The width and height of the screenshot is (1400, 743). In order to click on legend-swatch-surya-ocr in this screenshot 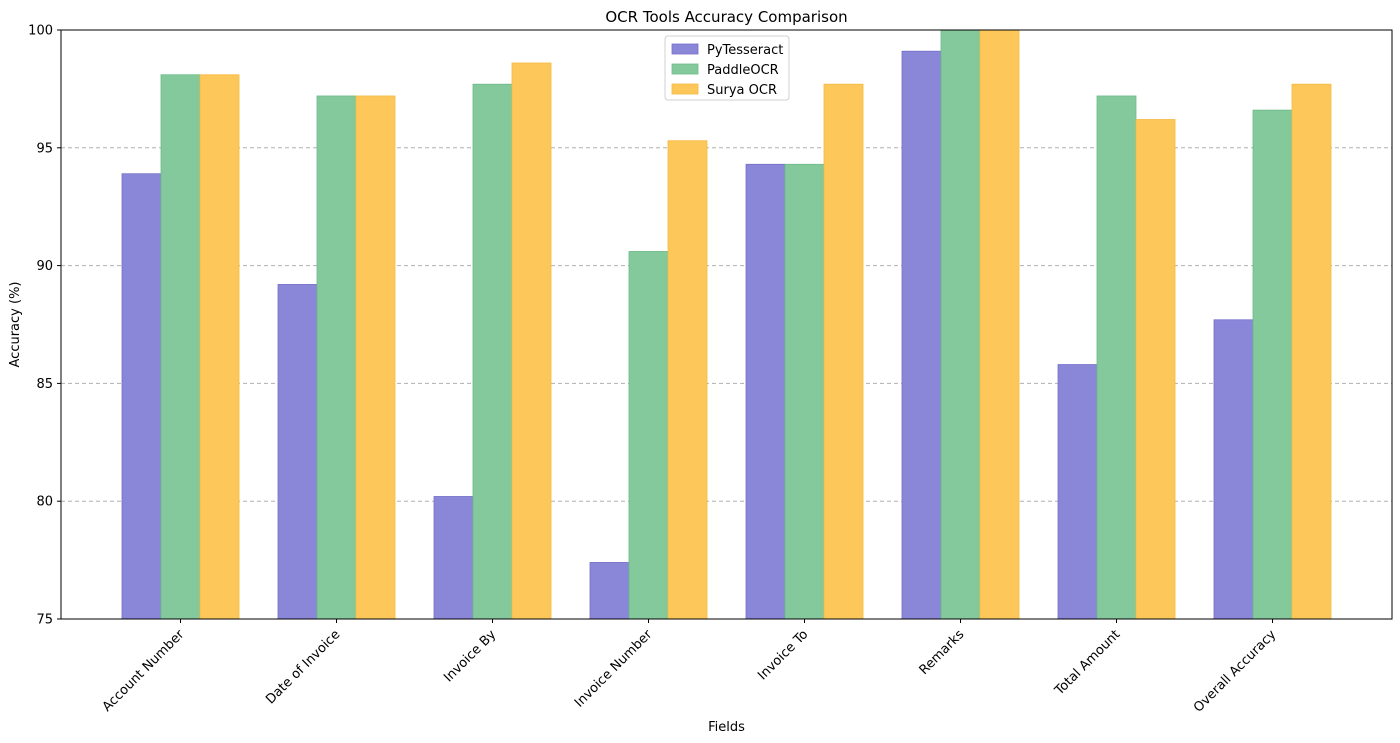, I will do `click(685, 89)`.